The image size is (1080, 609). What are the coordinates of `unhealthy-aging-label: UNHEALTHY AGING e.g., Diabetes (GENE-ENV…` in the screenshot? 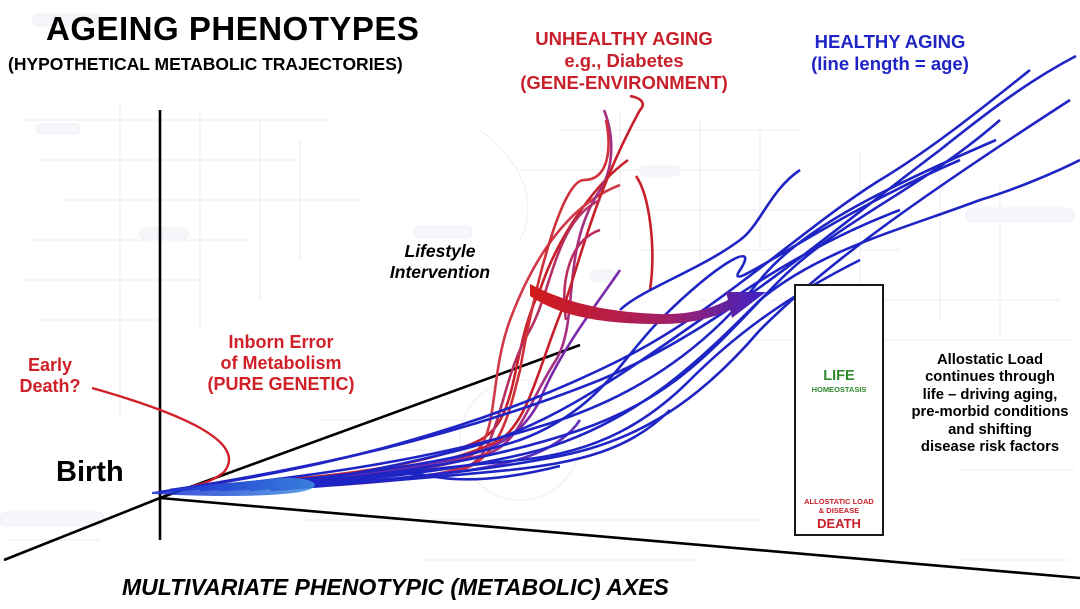 It's located at (624, 60).